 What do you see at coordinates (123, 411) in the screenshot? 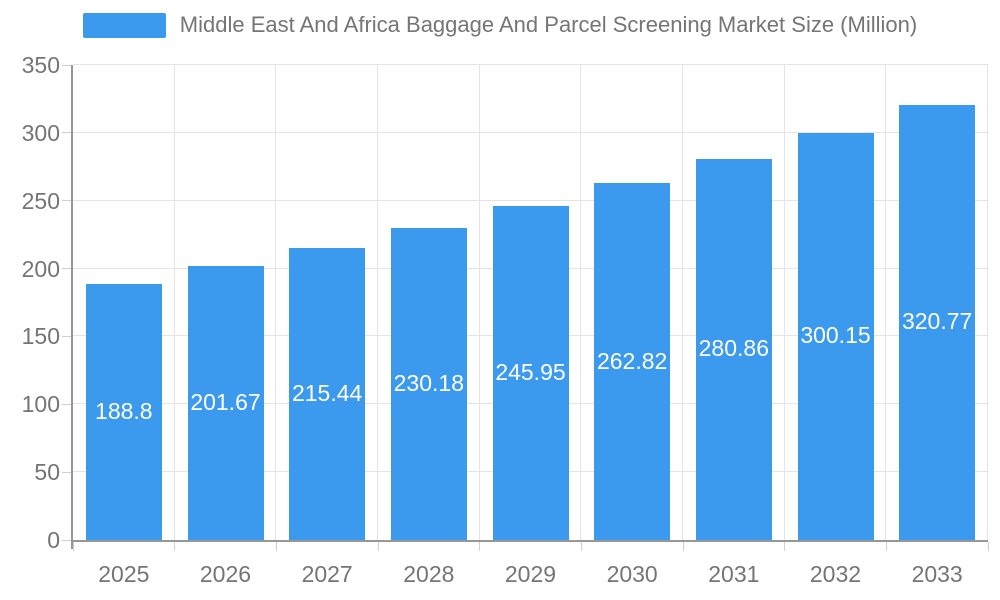
I see `bar-2025` at bounding box center [123, 411].